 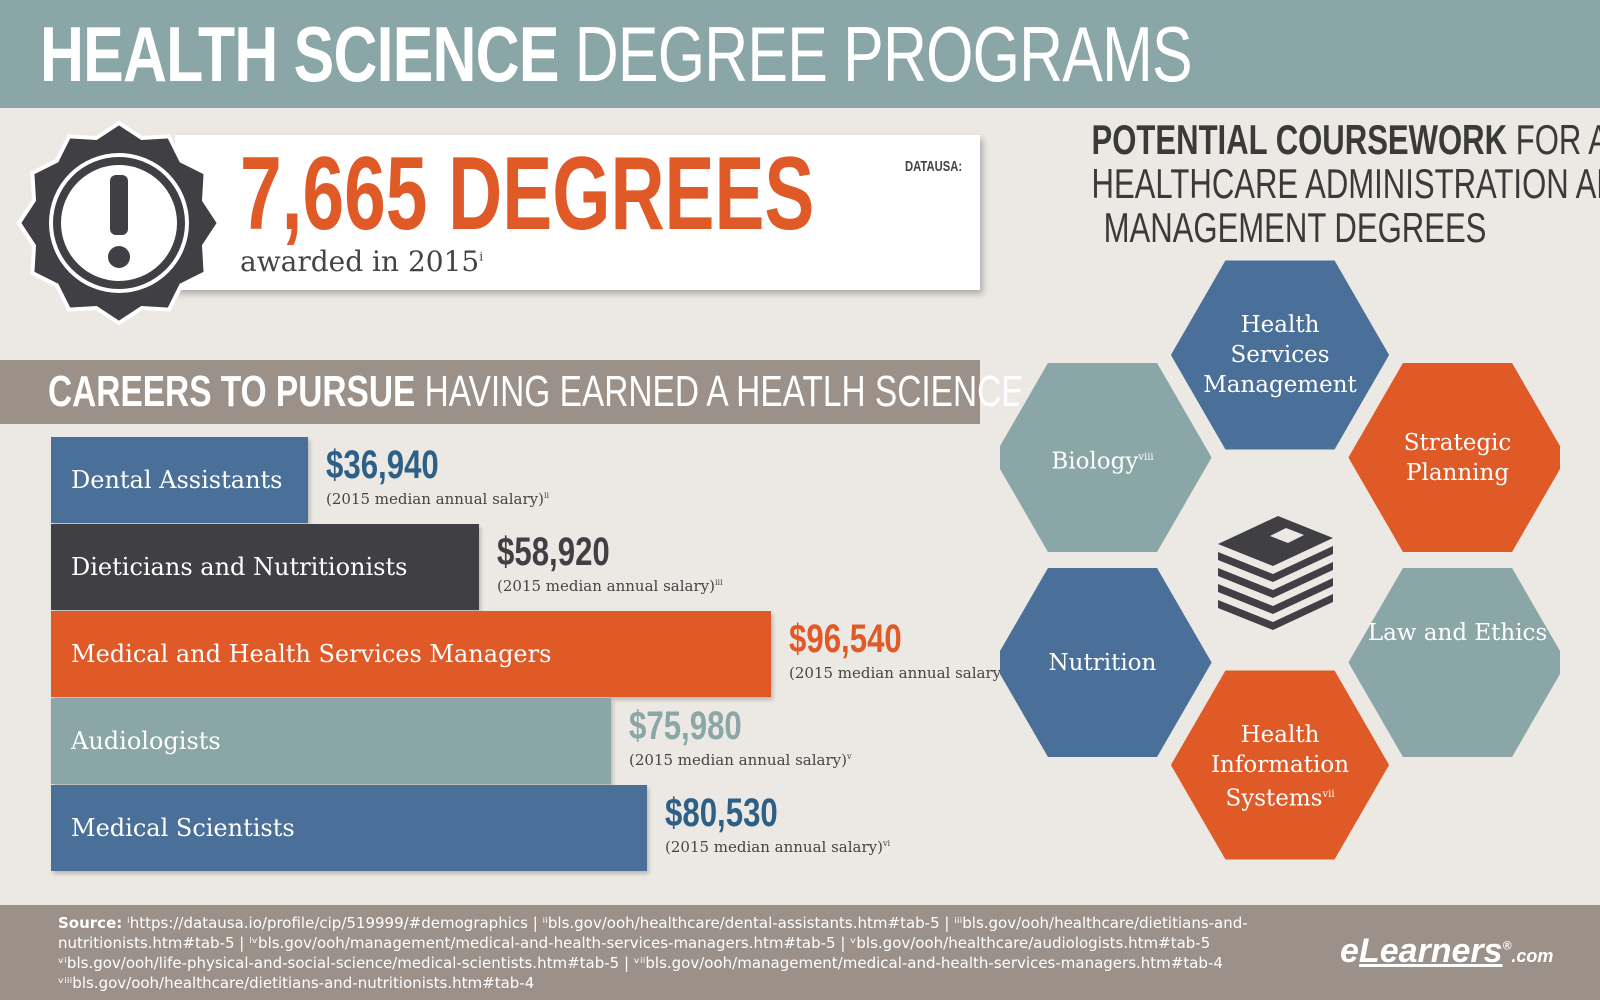 I want to click on footnote-marker: vii, so click(x=1328, y=794).